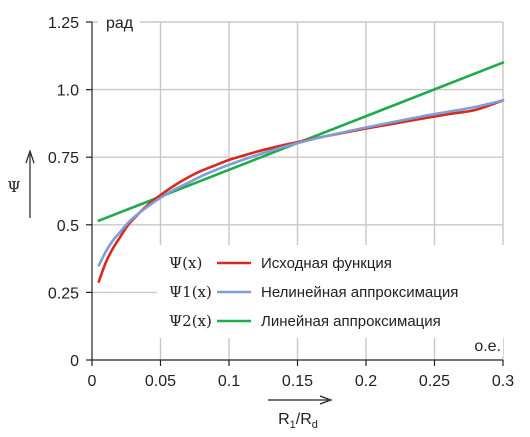 The width and height of the screenshot is (530, 437). What do you see at coordinates (190, 321) in the screenshot?
I see `legend-symbol: Ψ2(x)` at bounding box center [190, 321].